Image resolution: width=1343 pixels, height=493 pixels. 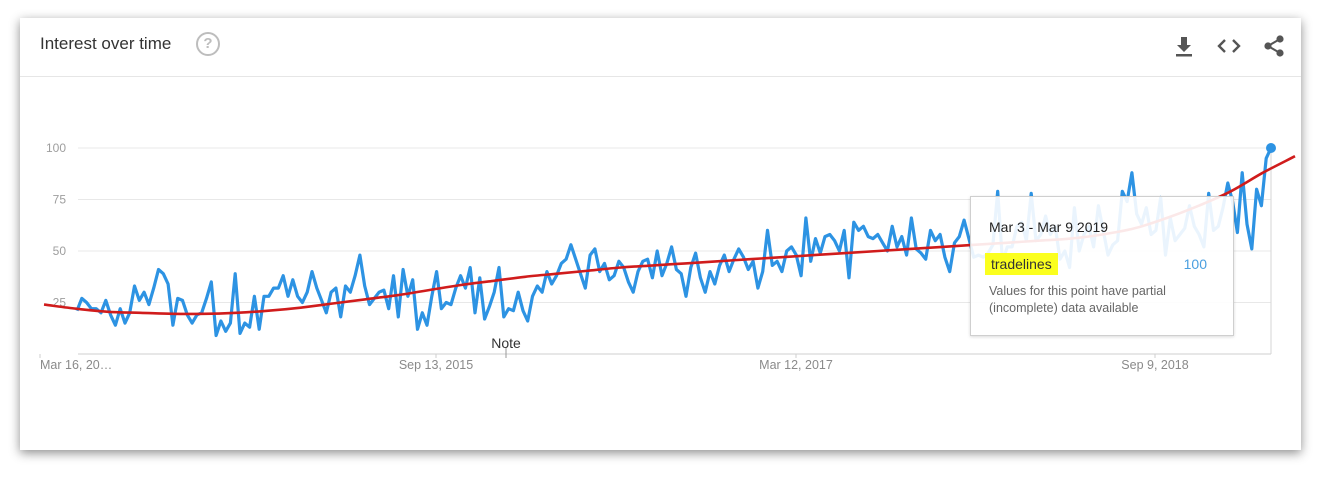 What do you see at coordinates (1229, 46) in the screenshot?
I see `embed-icon` at bounding box center [1229, 46].